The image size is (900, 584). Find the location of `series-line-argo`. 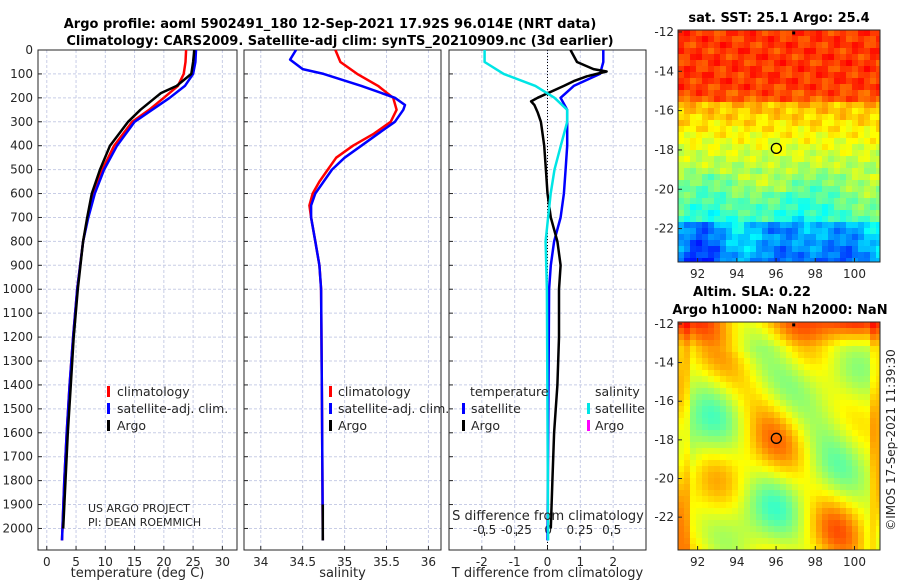

series-line-argo is located at coordinates (128, 289).